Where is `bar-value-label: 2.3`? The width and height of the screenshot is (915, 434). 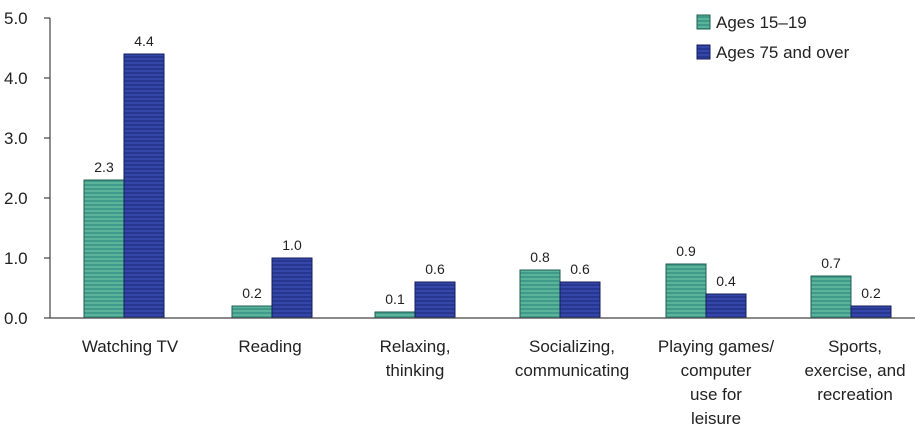 bar-value-label: 2.3 is located at coordinates (104, 167).